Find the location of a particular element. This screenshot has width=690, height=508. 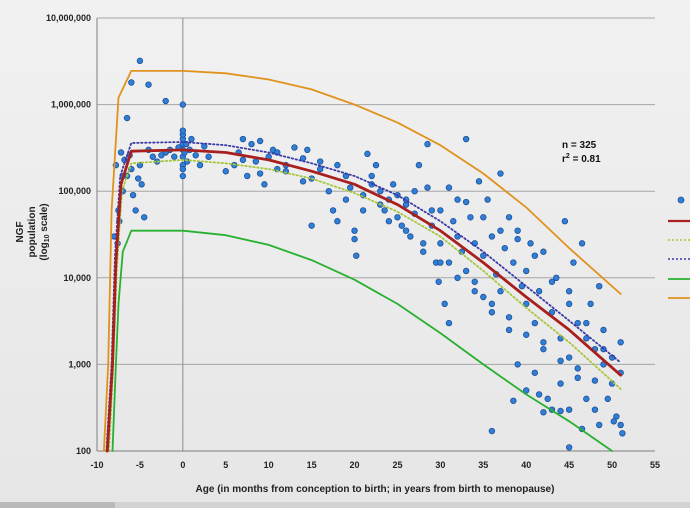

x-tick-label: 55 is located at coordinates (655, 465).